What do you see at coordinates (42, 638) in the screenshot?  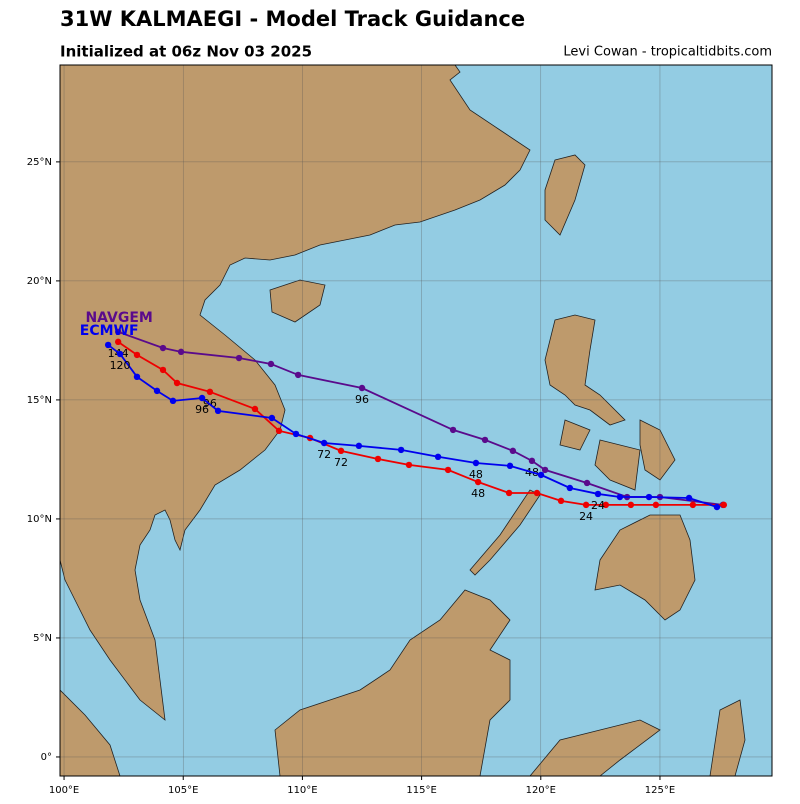 I see `y-tick-label: 5°N` at bounding box center [42, 638].